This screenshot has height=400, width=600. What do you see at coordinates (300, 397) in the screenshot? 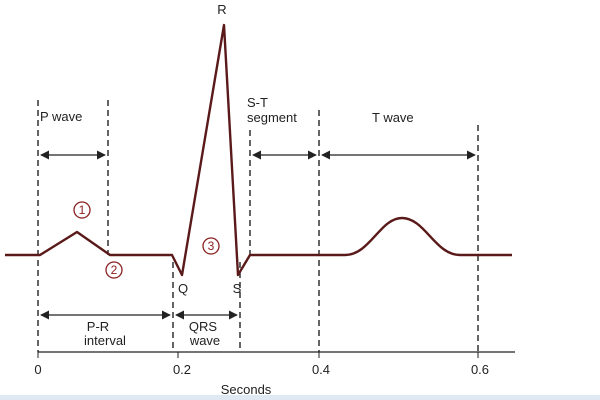
I see `bottom-band` at bounding box center [300, 397].